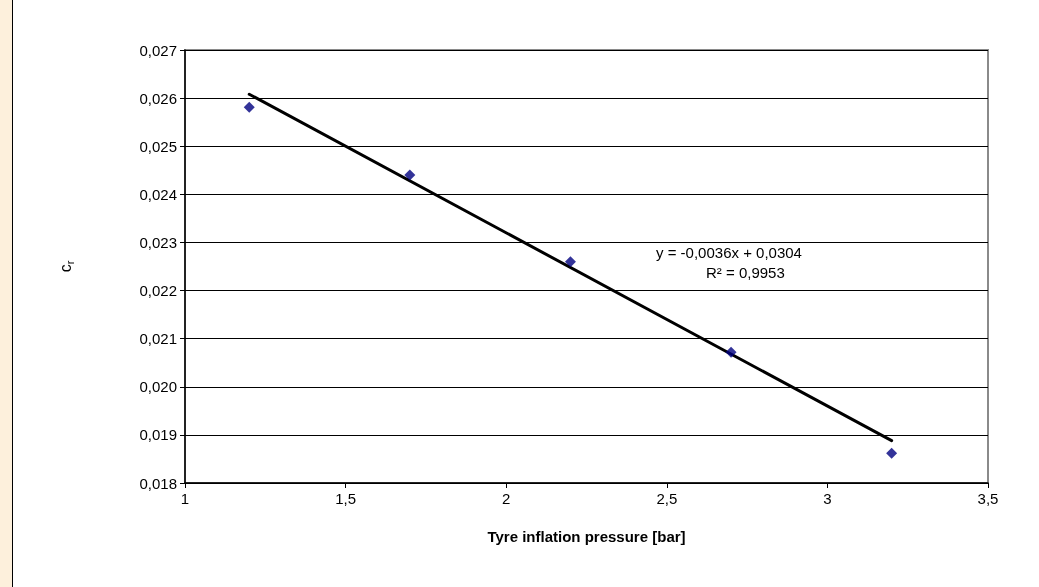  What do you see at coordinates (158, 194) in the screenshot?
I see `y-tick-label: 0,024` at bounding box center [158, 194].